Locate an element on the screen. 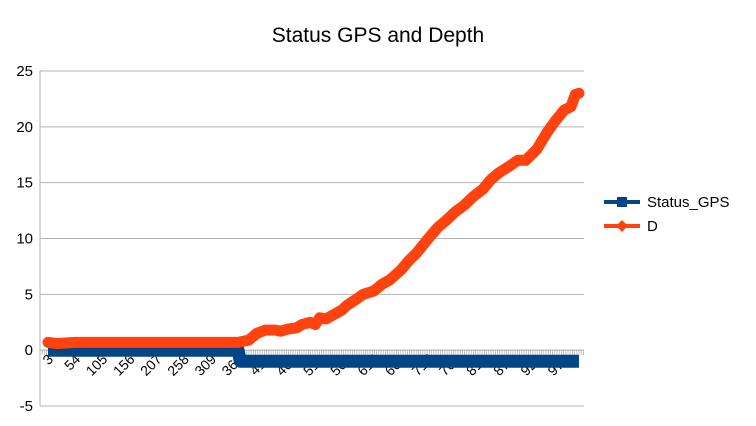 This screenshot has height=426, width=756. y-axis-tick-labels: -5 0 5 10 15 20 25 is located at coordinates (24, 239).